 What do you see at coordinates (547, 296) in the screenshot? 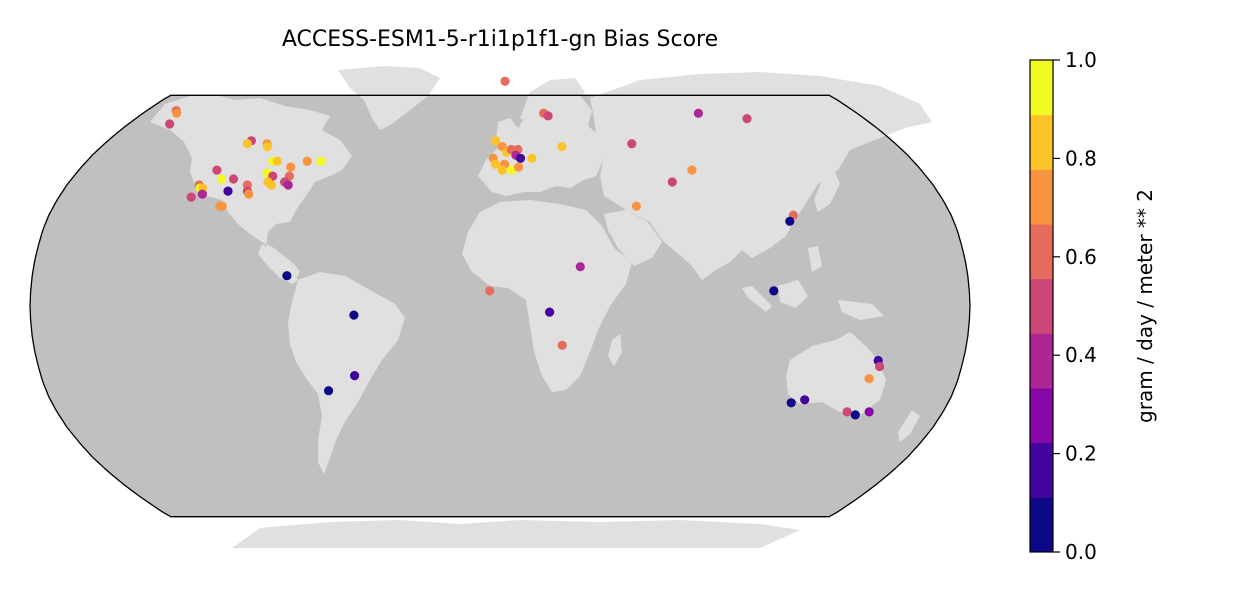
I see `land-africa` at bounding box center [547, 296].